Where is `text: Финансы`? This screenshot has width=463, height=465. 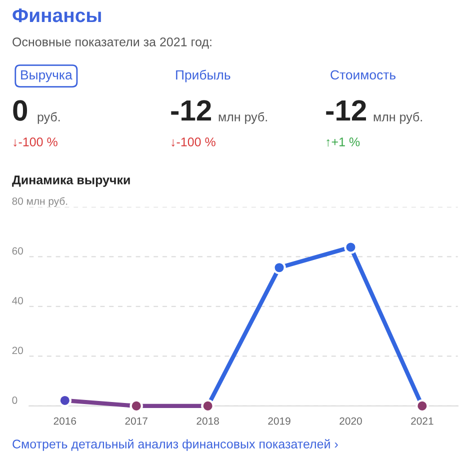 text: Финансы is located at coordinates (56, 15).